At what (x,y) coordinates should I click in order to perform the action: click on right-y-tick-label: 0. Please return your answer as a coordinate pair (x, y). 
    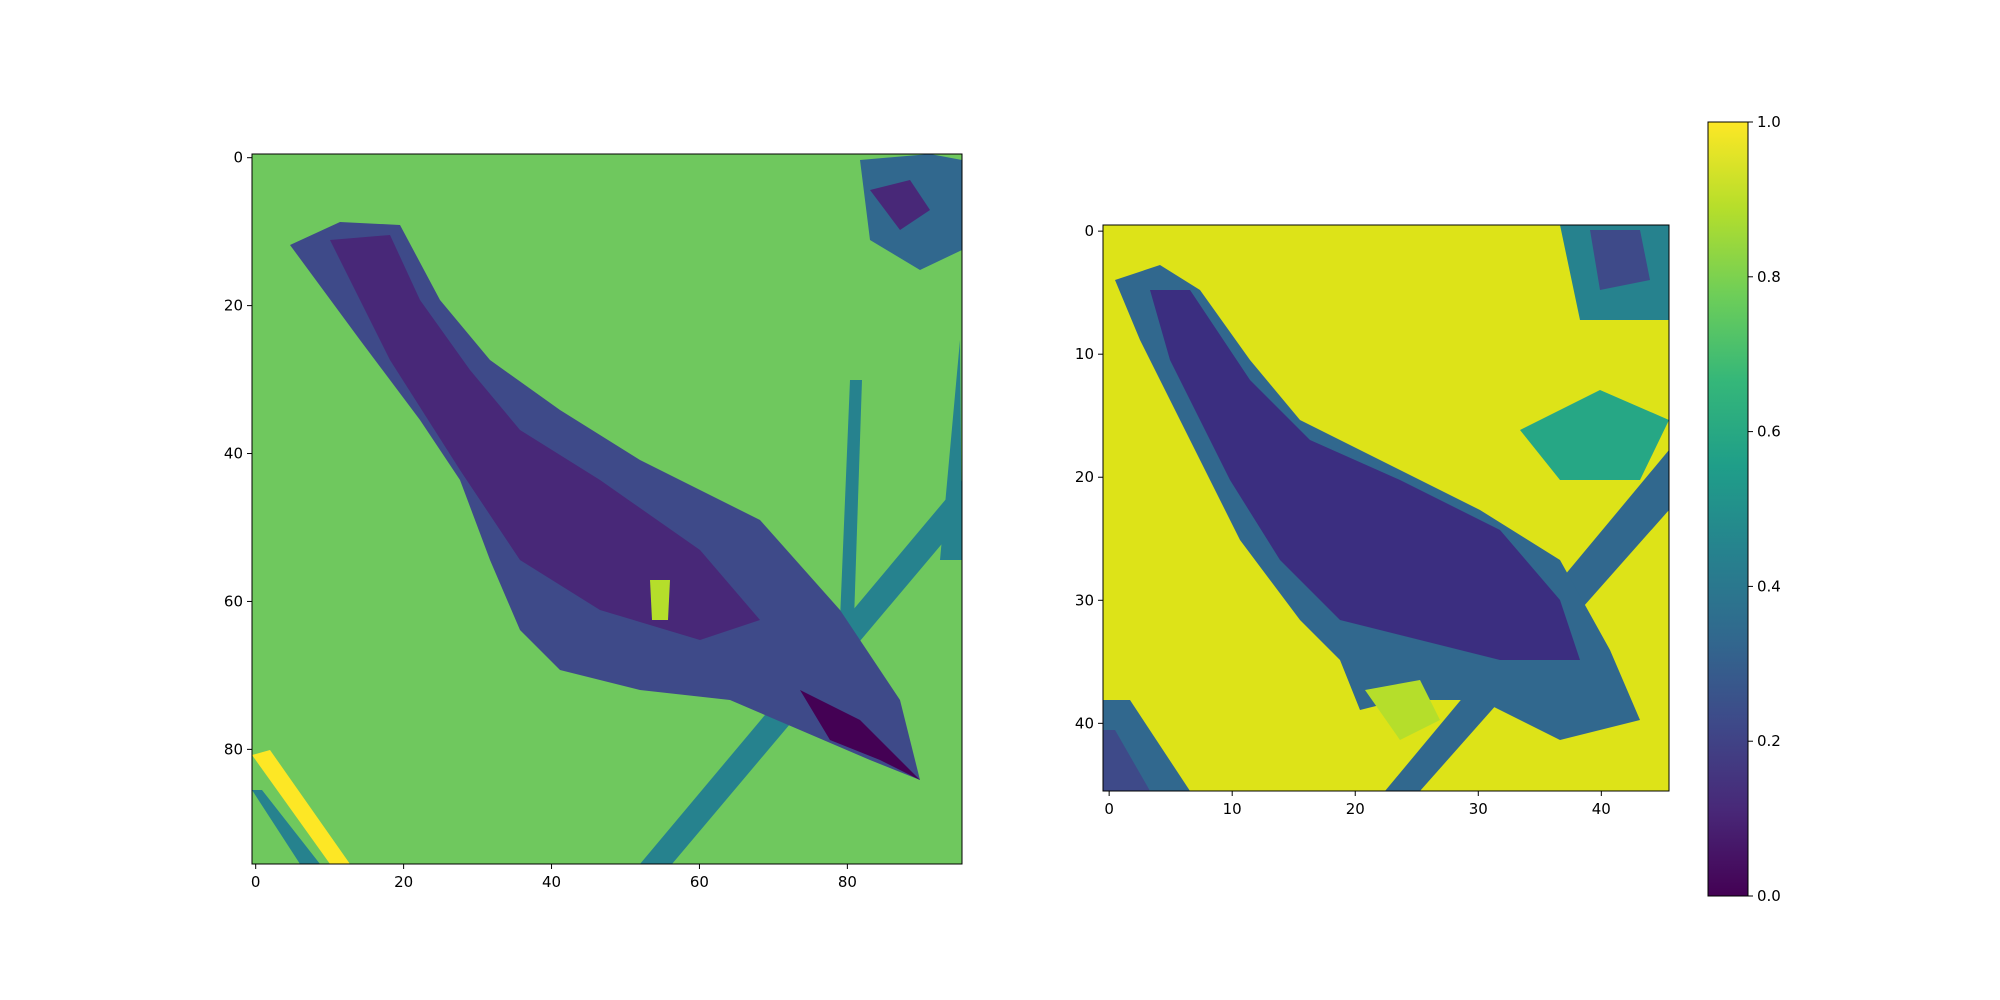
    Looking at the image, I should click on (1089, 231).